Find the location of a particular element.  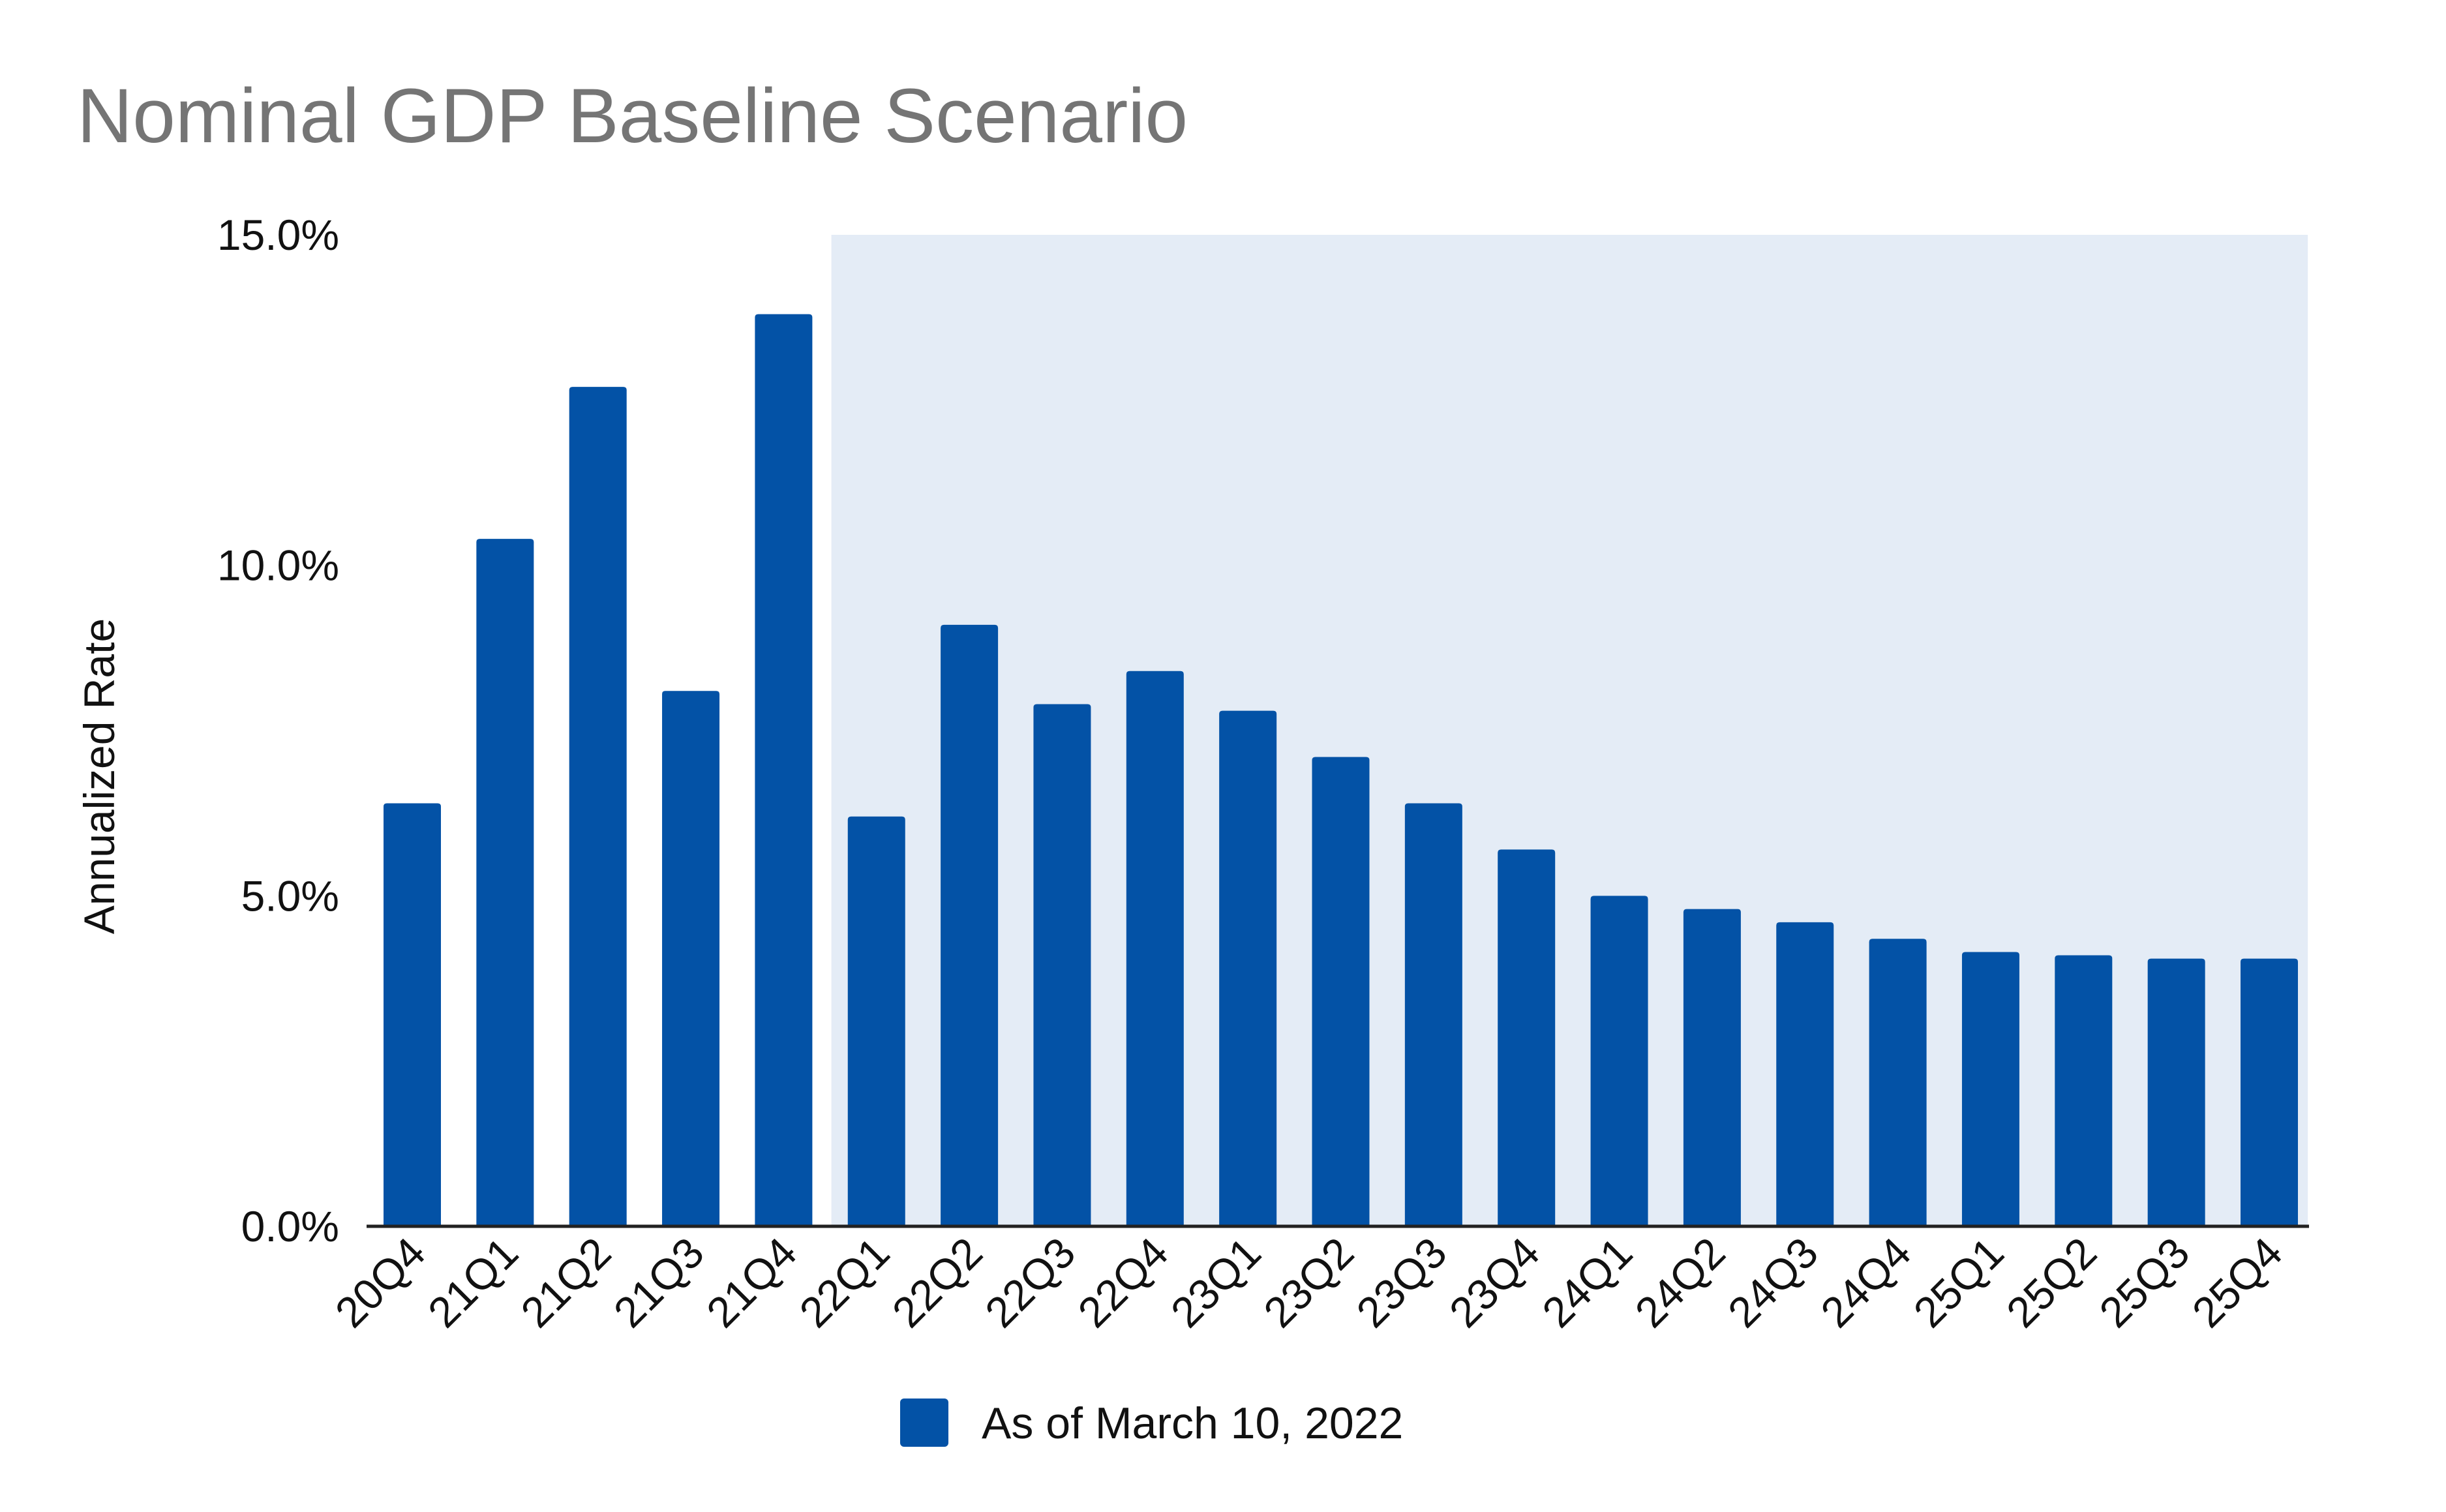

bar-23Q1 is located at coordinates (1248, 968).